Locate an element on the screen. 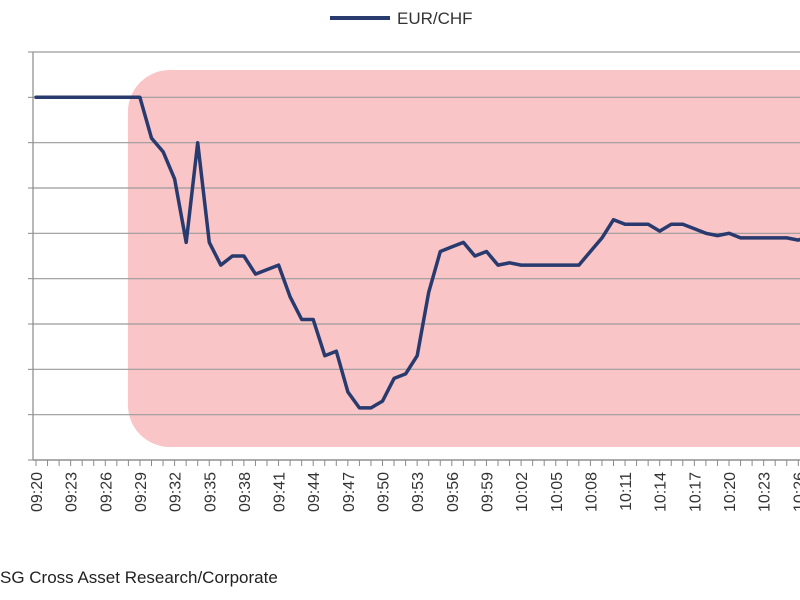 The image size is (800, 600). legend: EUR/CHF is located at coordinates (401, 18).